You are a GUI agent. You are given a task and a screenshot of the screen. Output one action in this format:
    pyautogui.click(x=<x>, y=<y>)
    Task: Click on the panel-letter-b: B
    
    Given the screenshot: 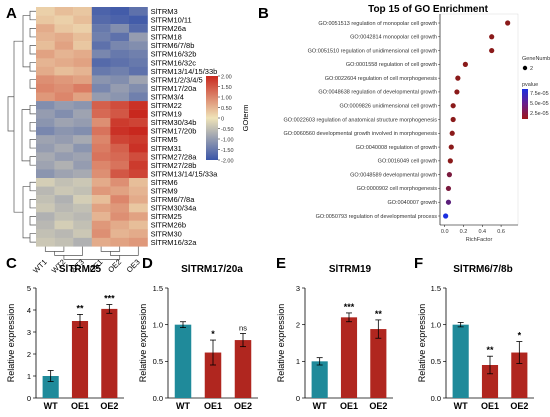 What is the action you would take?
    pyautogui.click(x=263, y=13)
    